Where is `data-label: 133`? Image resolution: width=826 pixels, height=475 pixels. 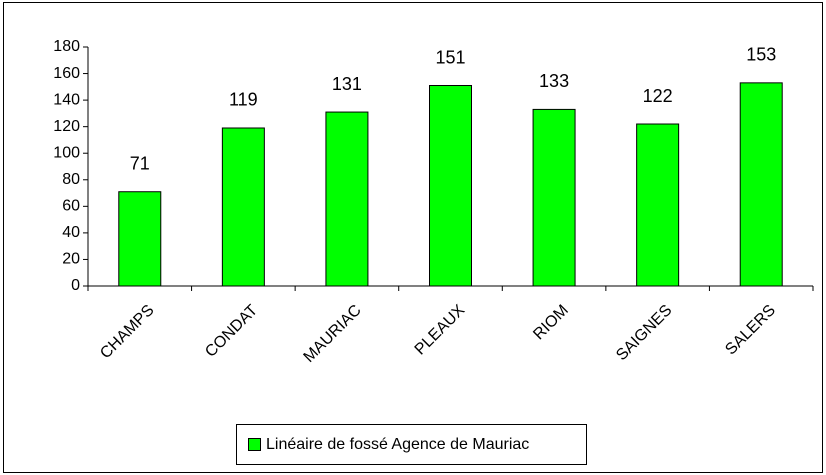
data-label: 133 is located at coordinates (554, 81).